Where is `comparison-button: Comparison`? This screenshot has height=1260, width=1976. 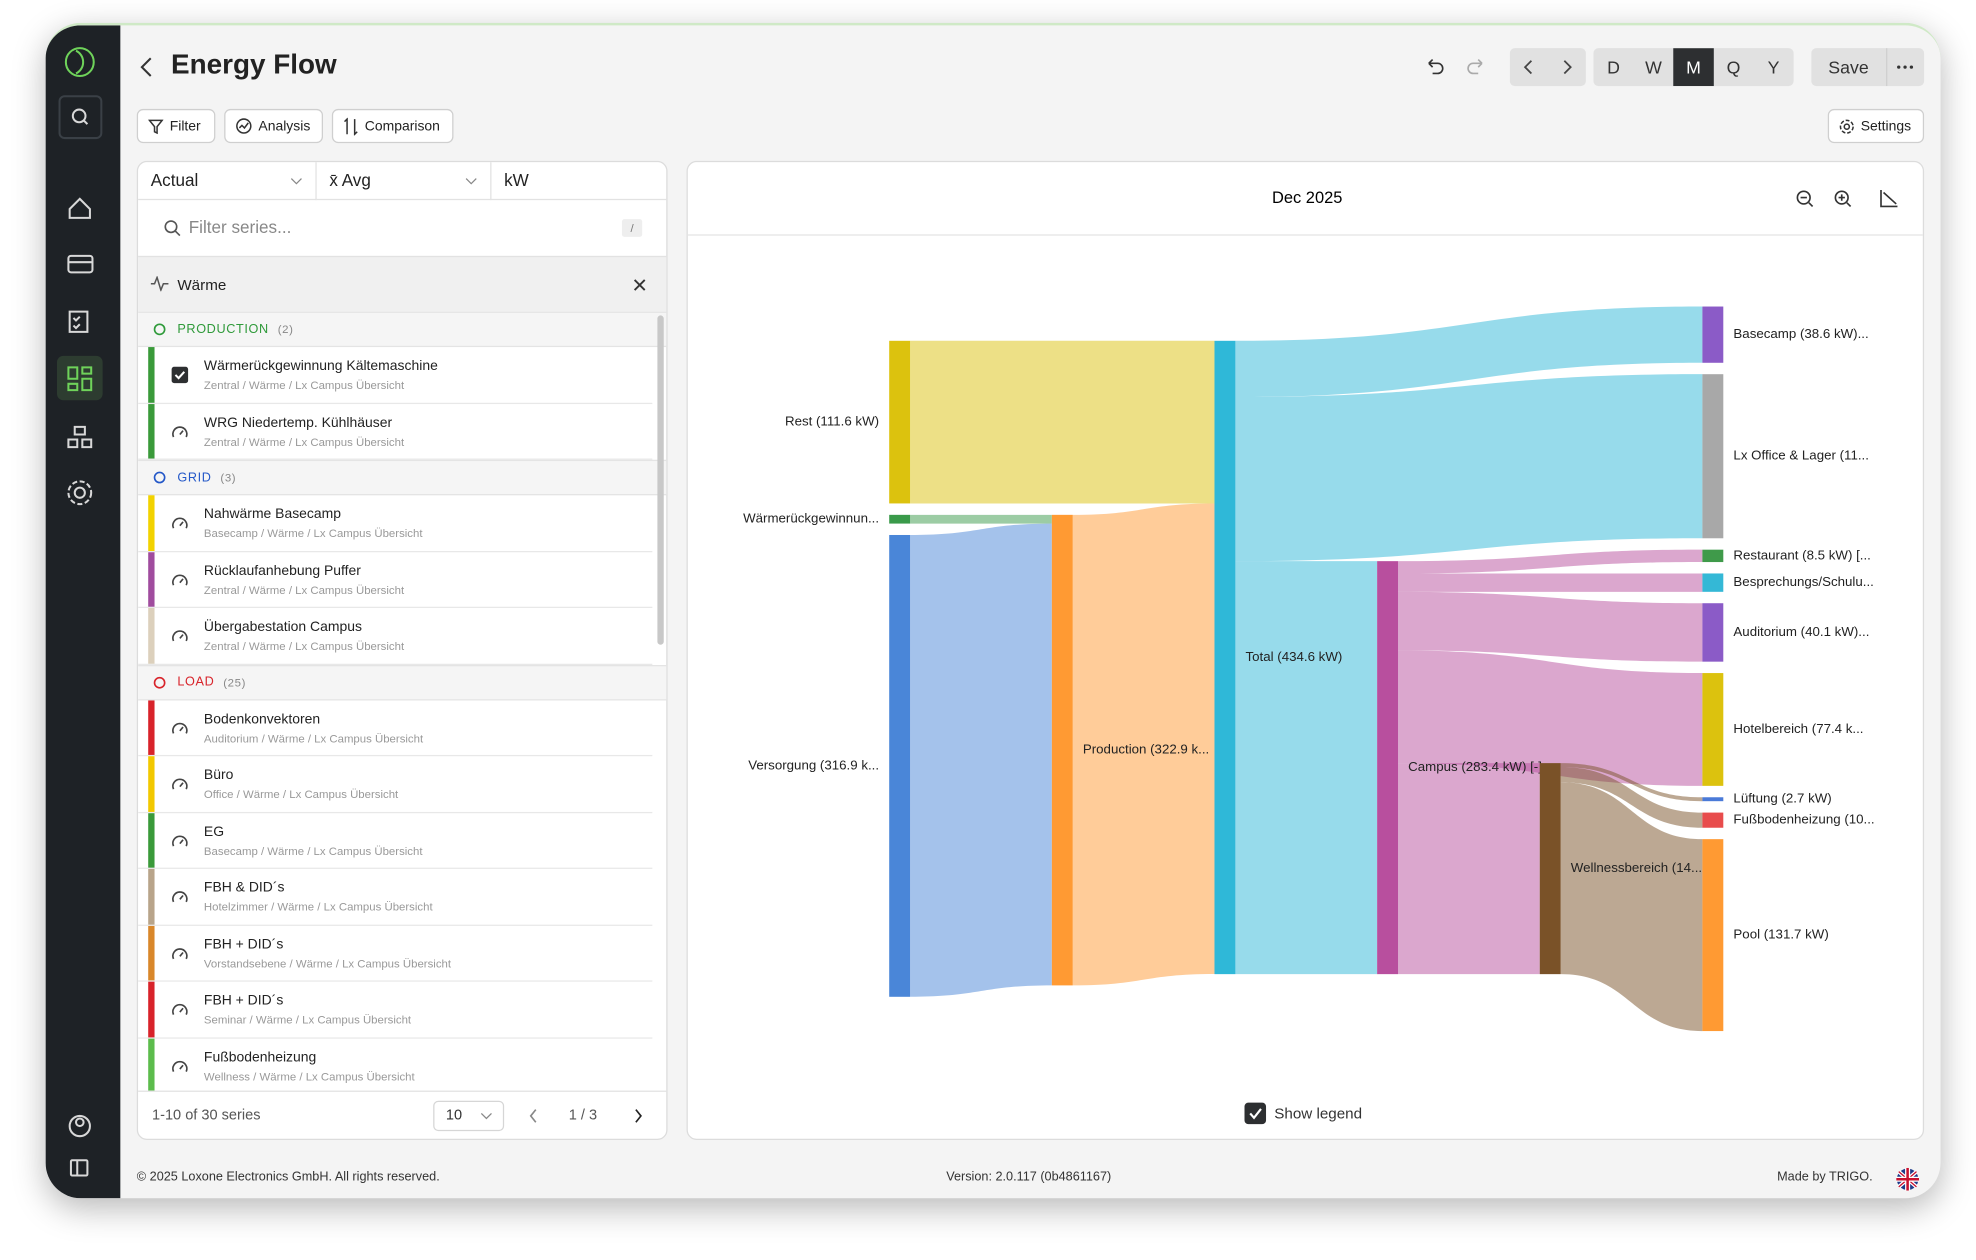 comparison-button: Comparison is located at coordinates (392, 126).